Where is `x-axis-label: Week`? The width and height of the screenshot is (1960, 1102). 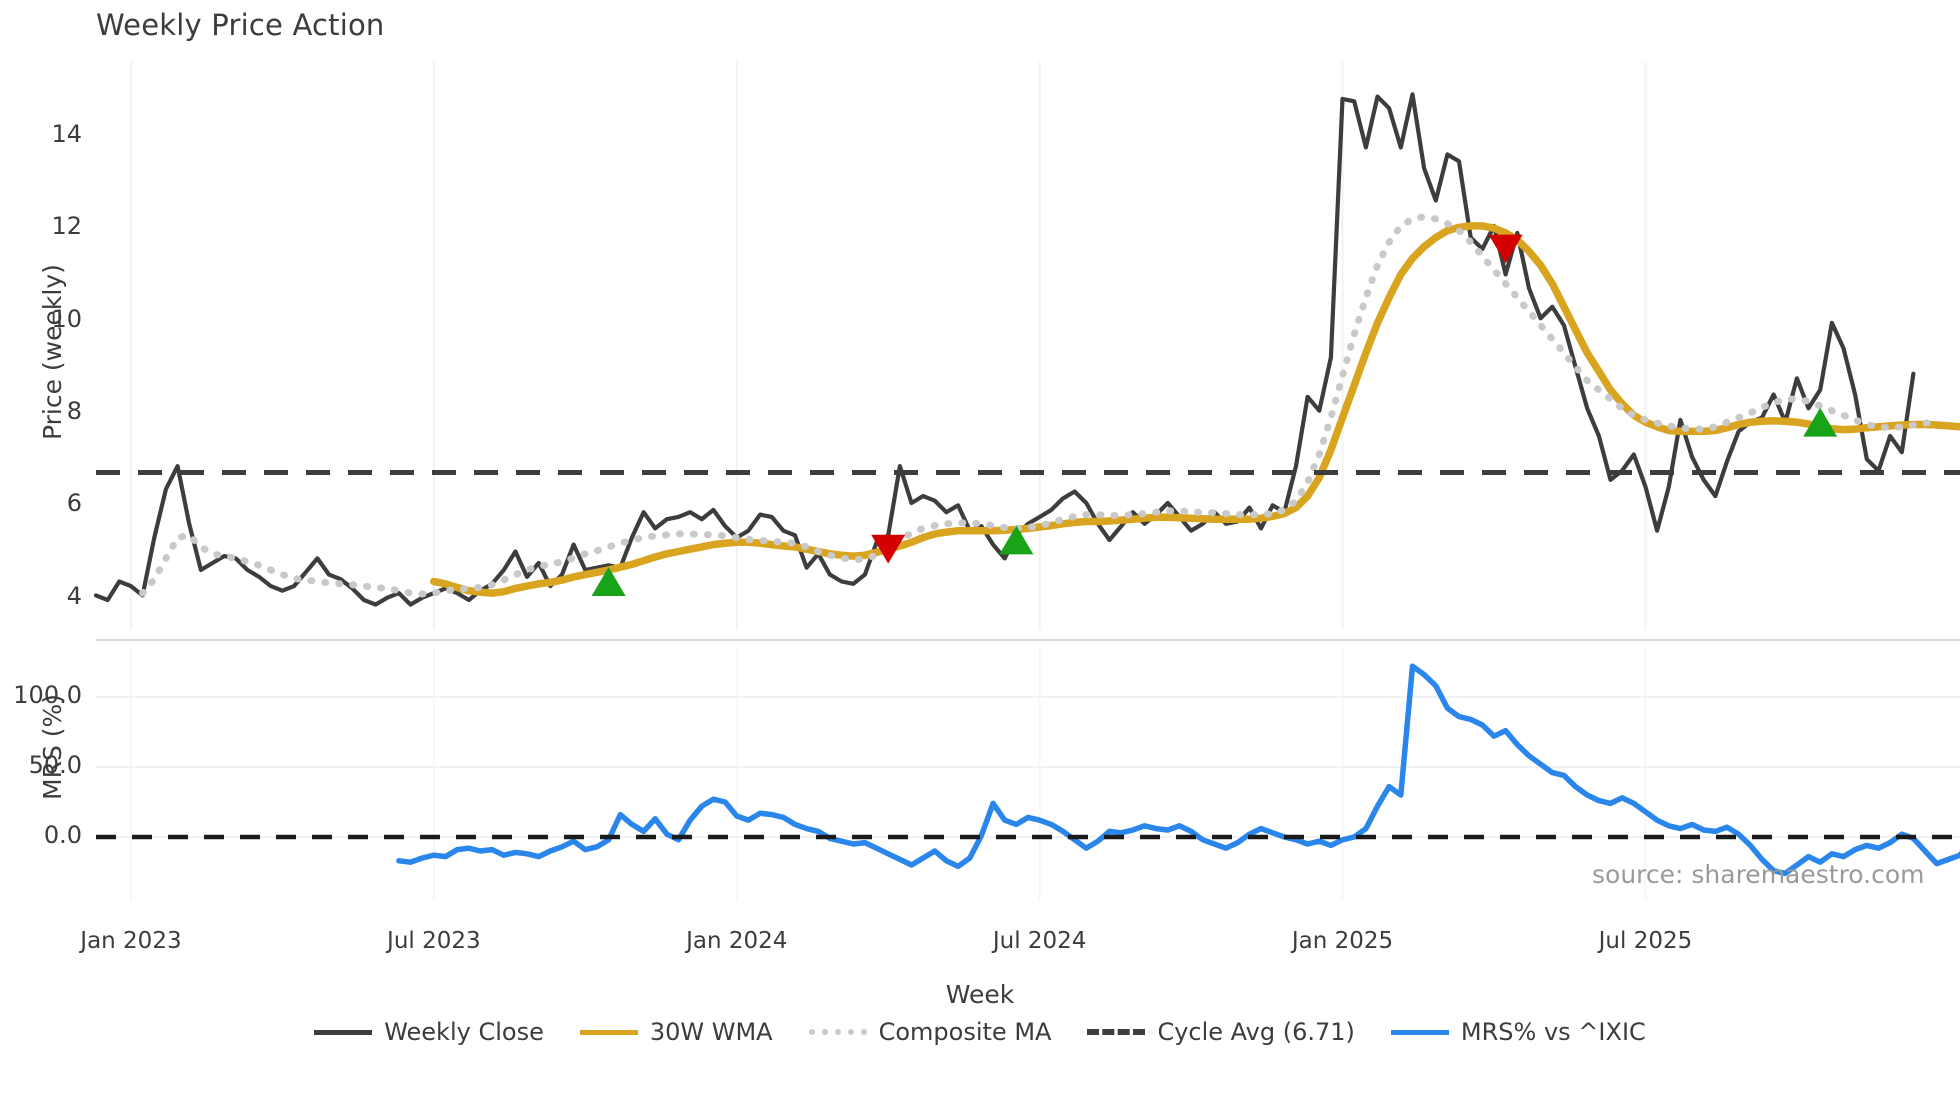 x-axis-label: Week is located at coordinates (980, 994).